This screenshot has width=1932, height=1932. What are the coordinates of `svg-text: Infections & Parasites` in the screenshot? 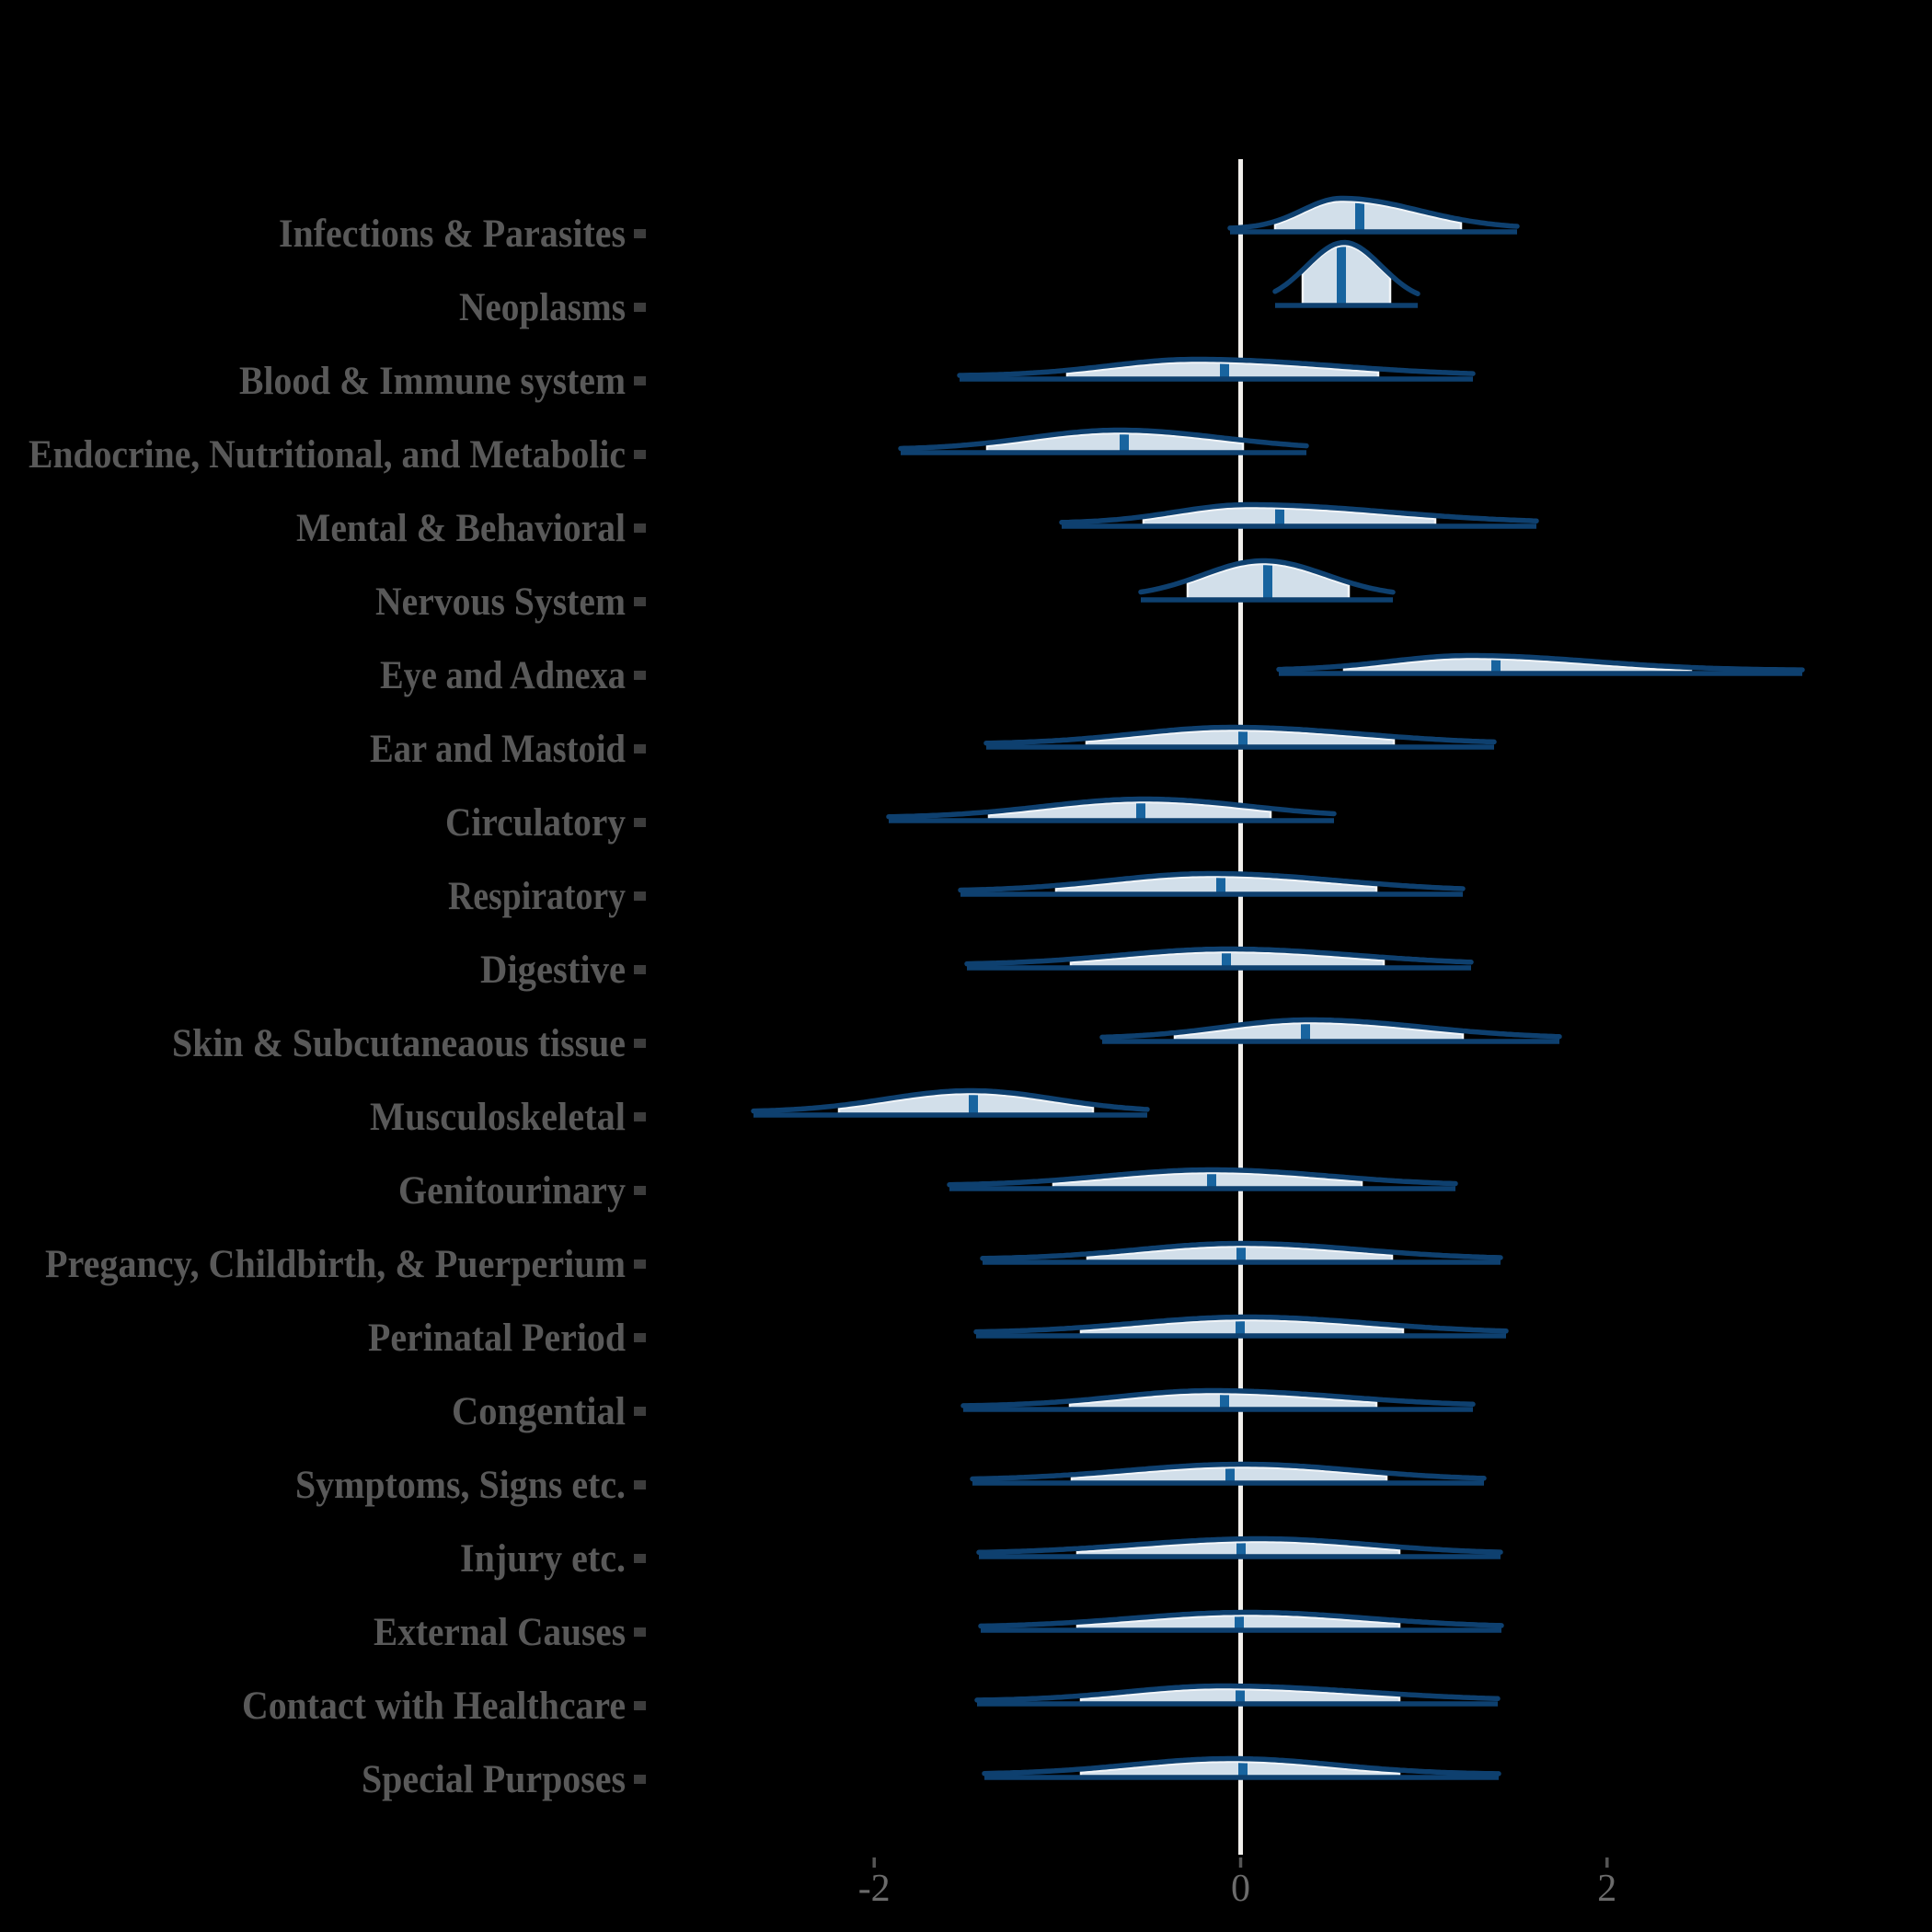 It's located at (452, 234).